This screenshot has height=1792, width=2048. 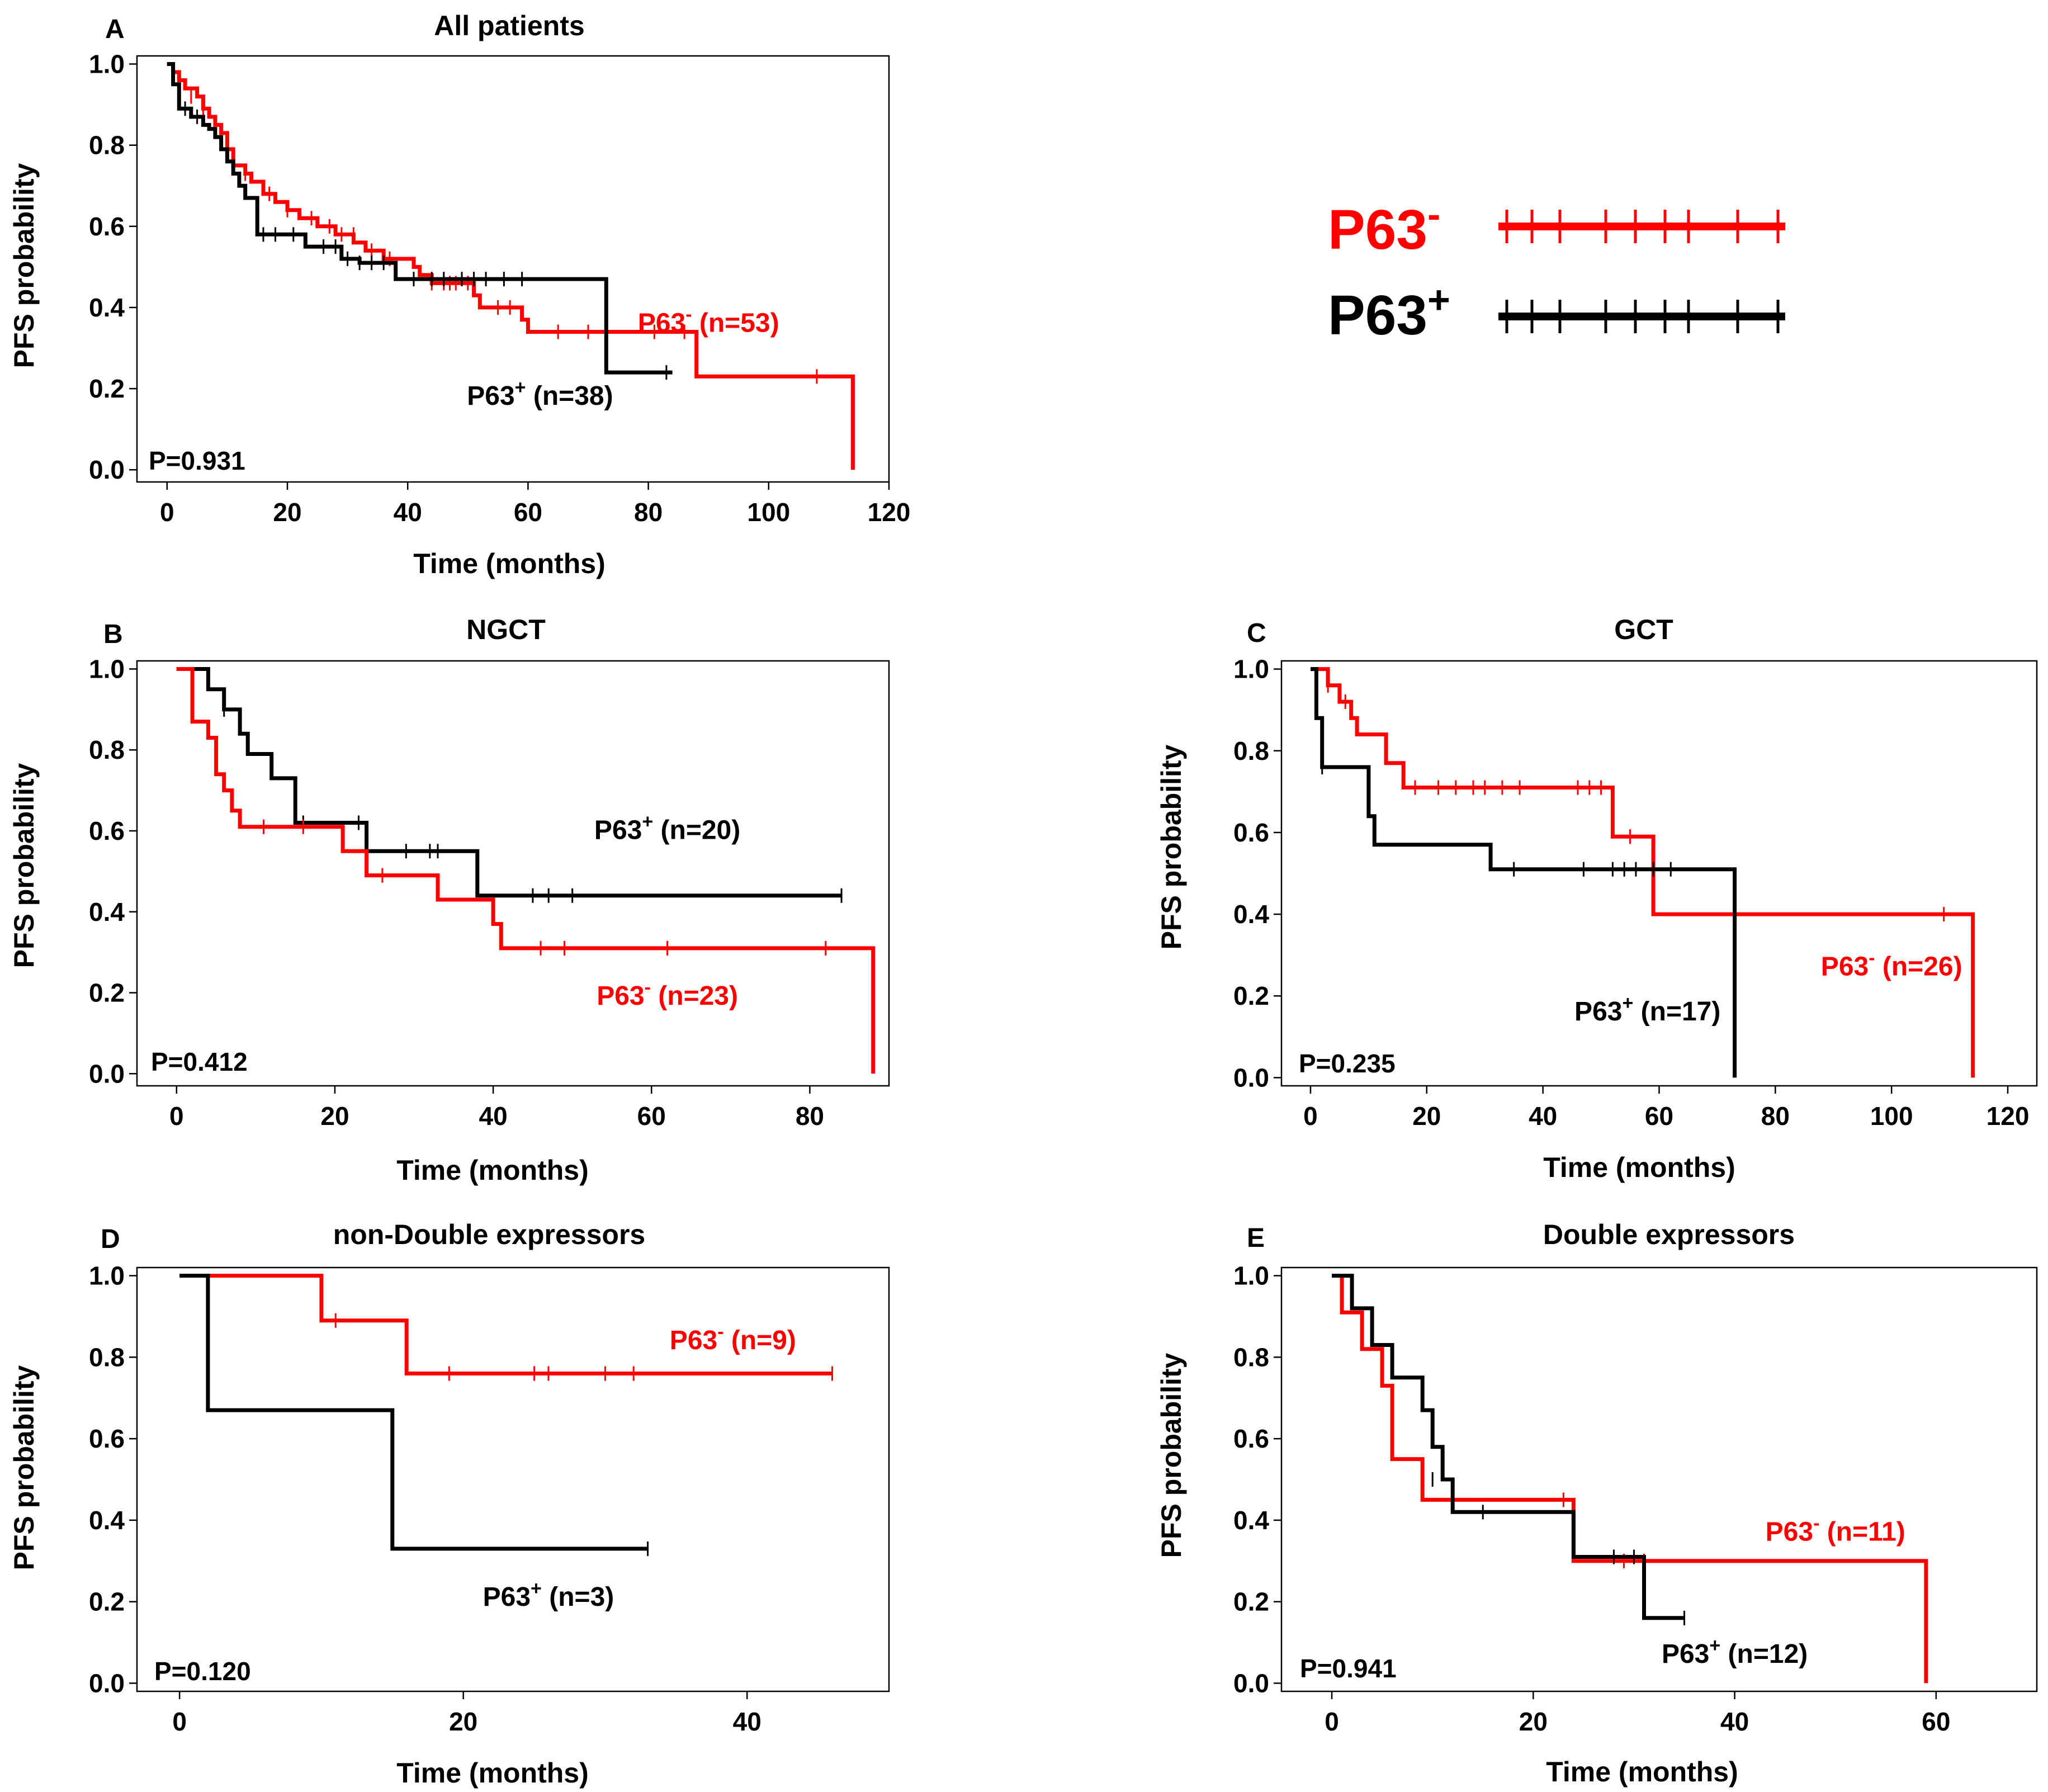 I want to click on panel-e-xtick-label: 20, so click(x=1533, y=1721).